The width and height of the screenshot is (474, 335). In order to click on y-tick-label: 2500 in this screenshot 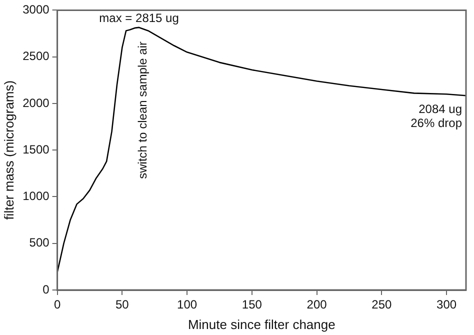, I will do `click(36, 56)`.